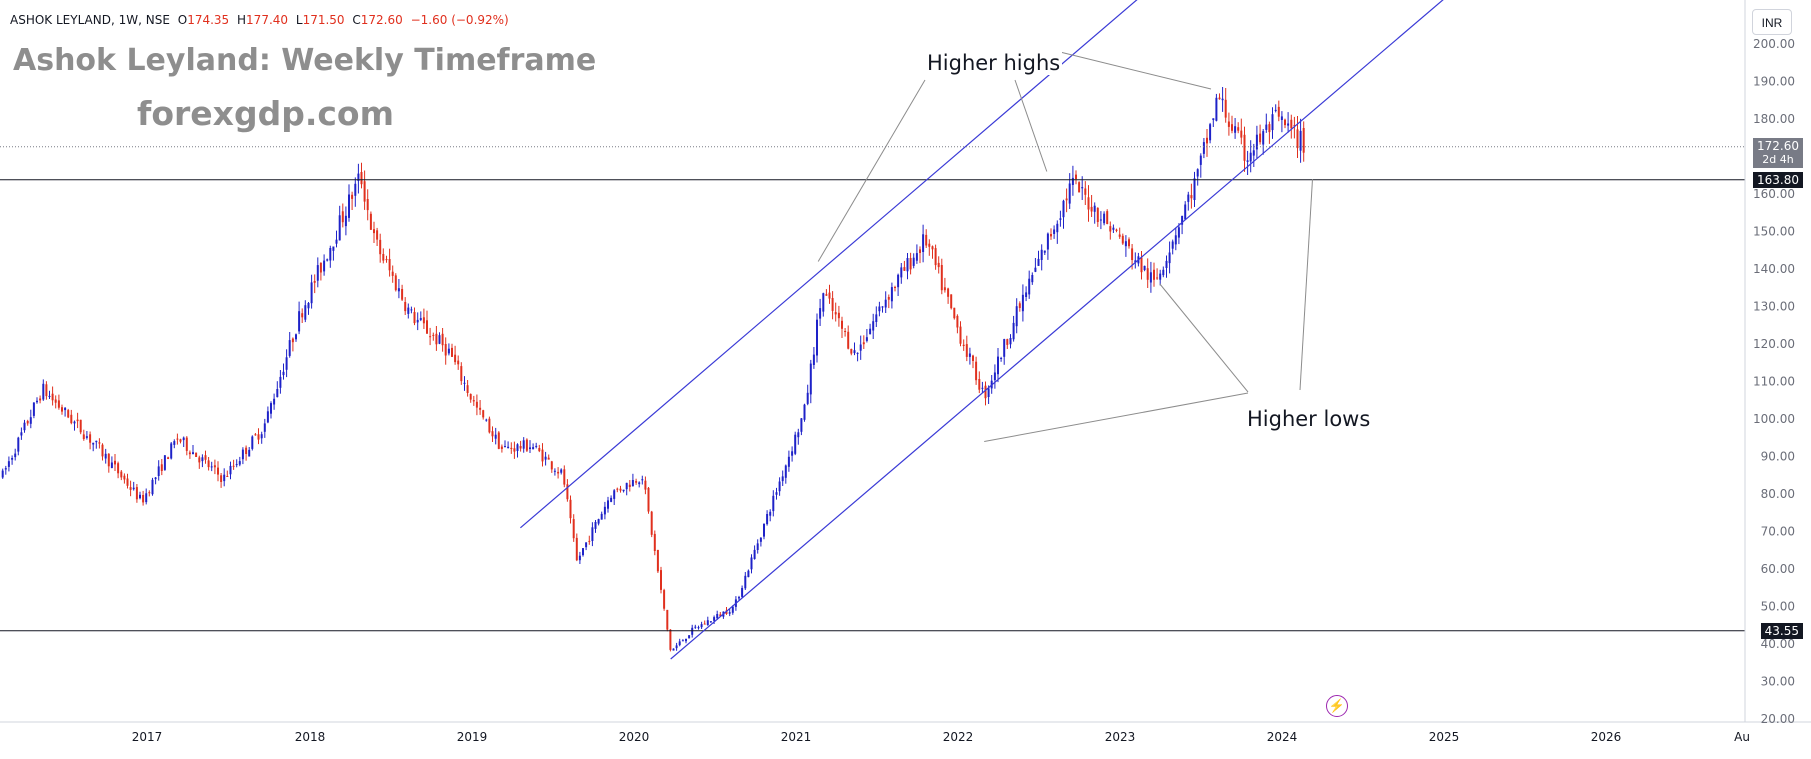  I want to click on price-tick-label: 100.00, so click(1774, 419).